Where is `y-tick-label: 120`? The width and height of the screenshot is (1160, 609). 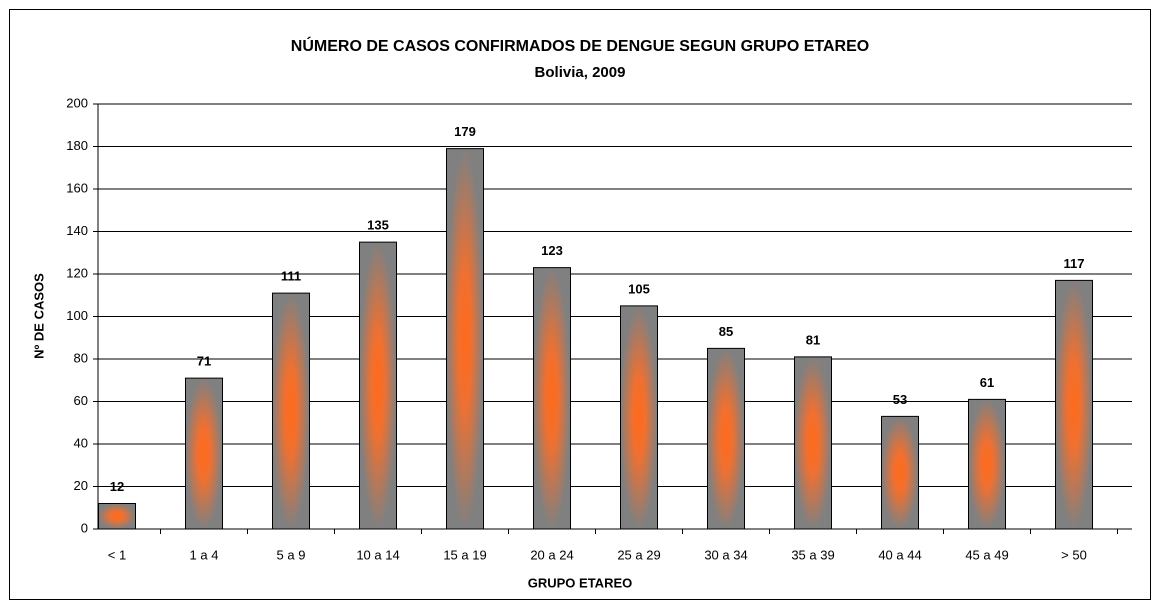
y-tick-label: 120 is located at coordinates (77, 272).